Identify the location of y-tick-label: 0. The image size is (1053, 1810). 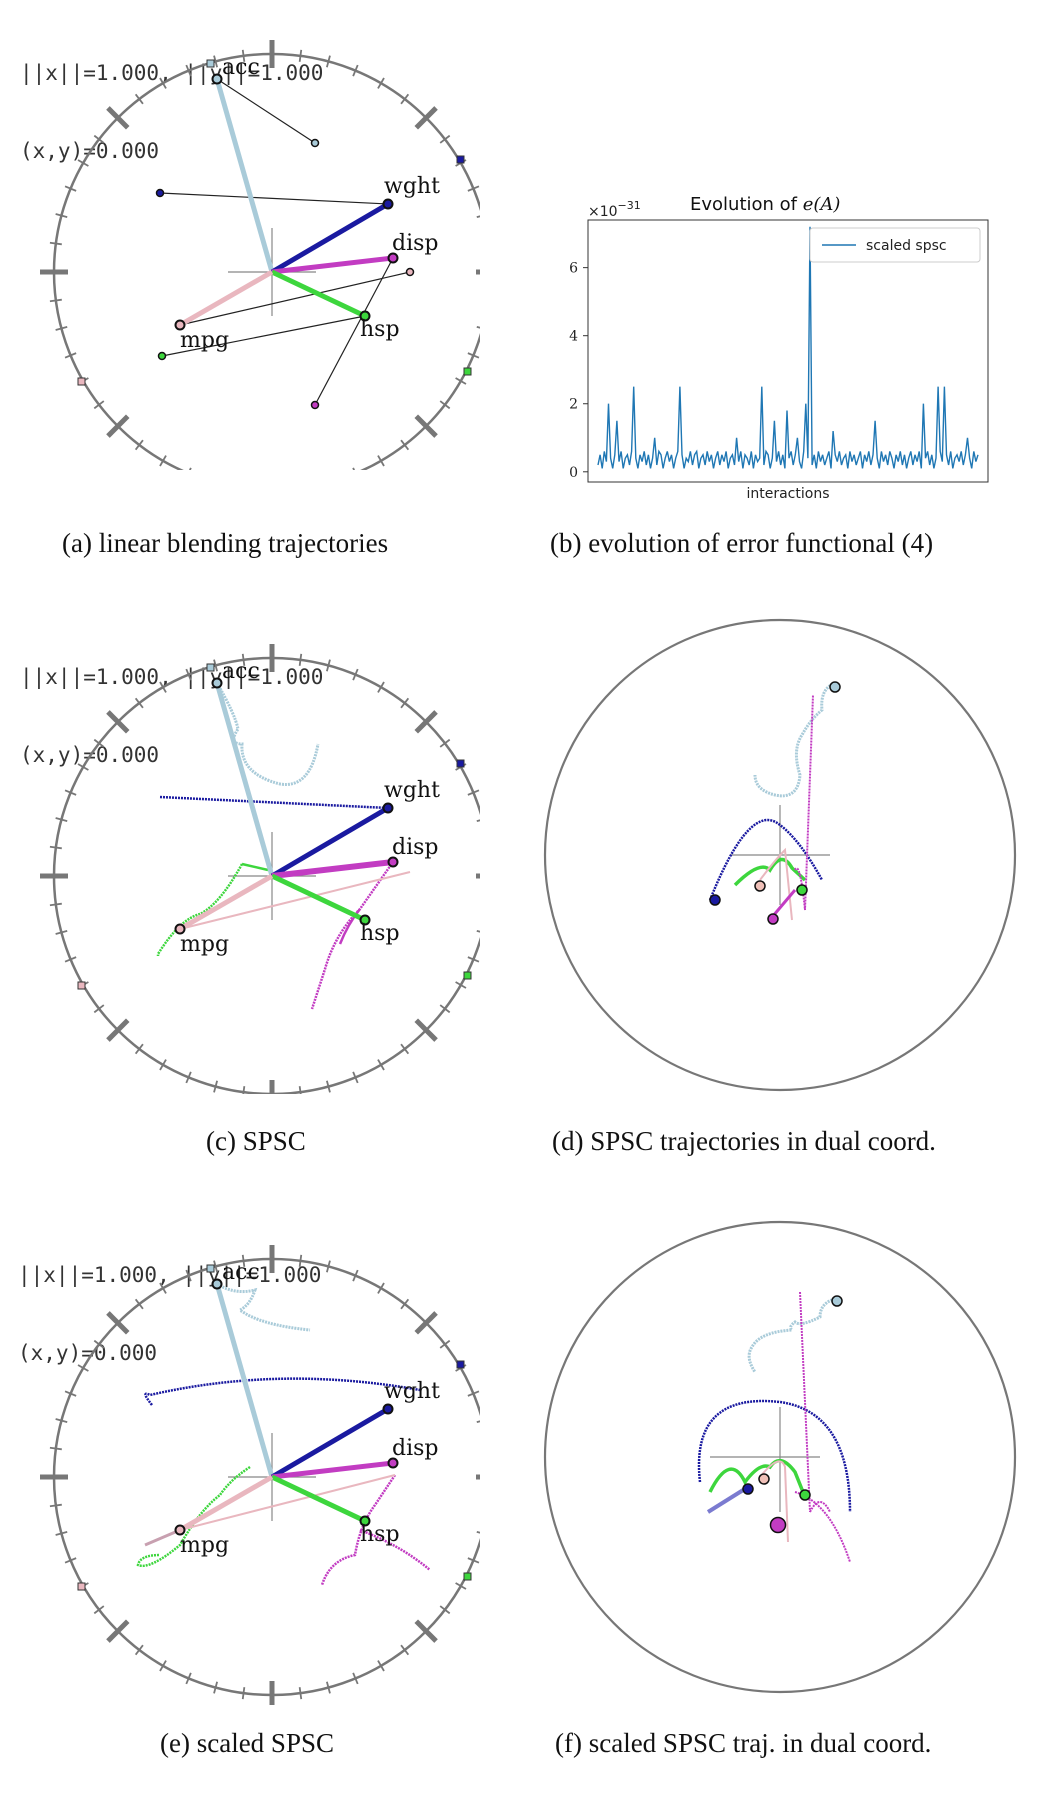
(573, 473).